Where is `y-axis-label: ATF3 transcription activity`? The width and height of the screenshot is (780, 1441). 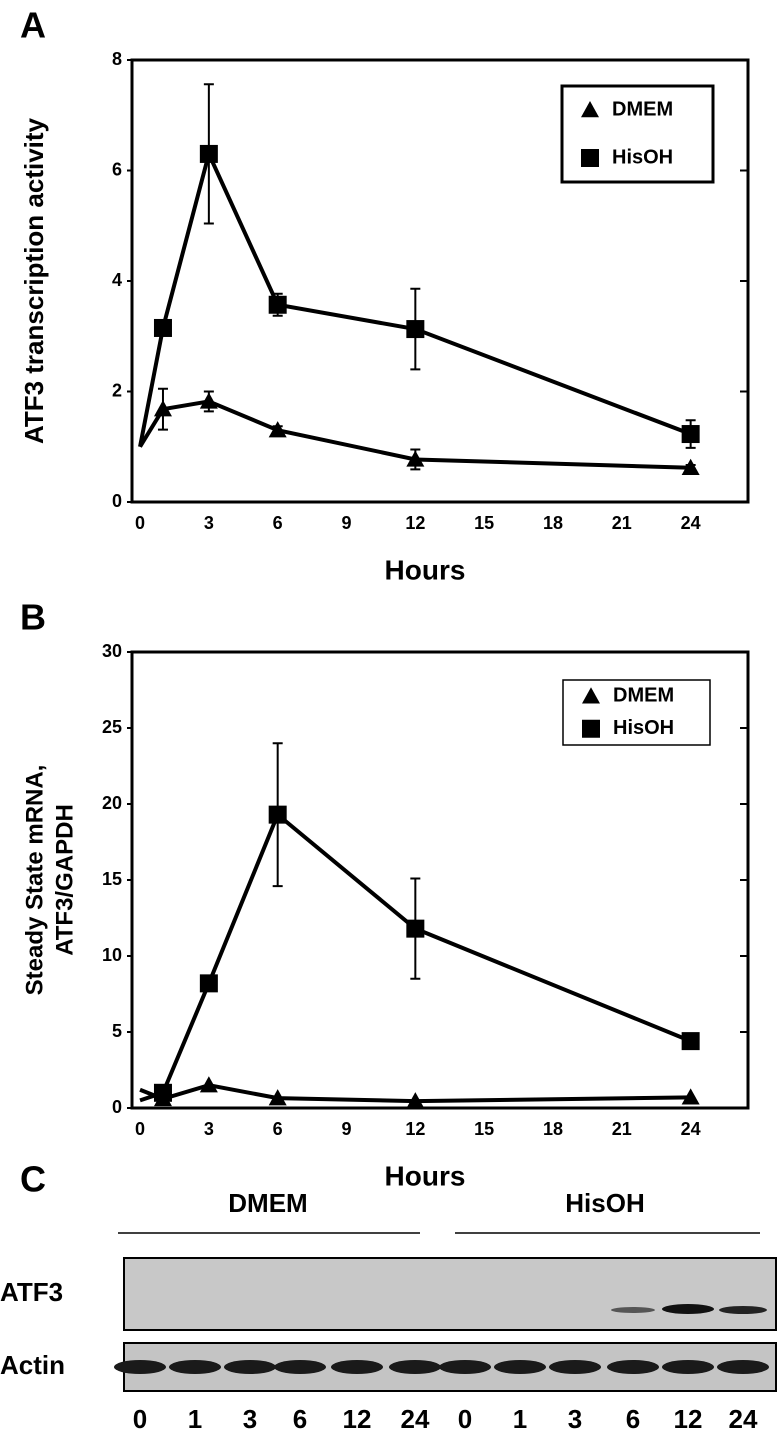
y-axis-label: ATF3 transcription activity is located at coordinates (34, 280).